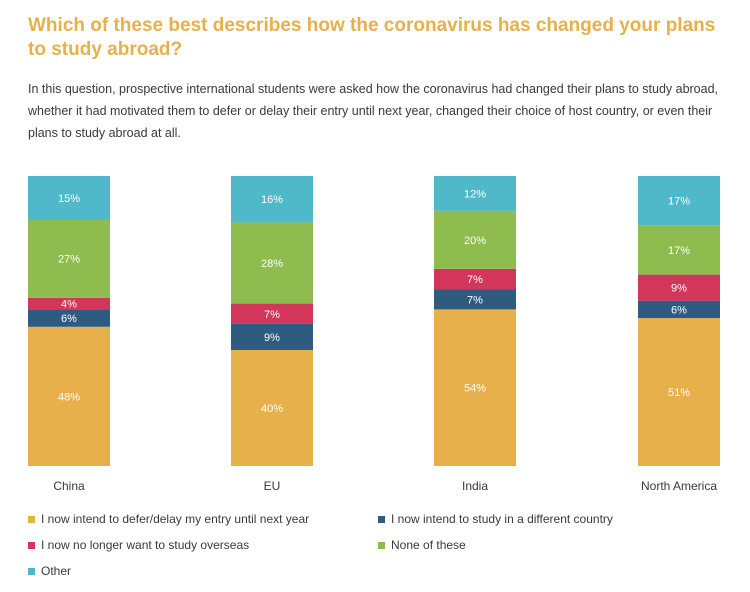  I want to click on data-label-2-3: 20%, so click(475, 241).